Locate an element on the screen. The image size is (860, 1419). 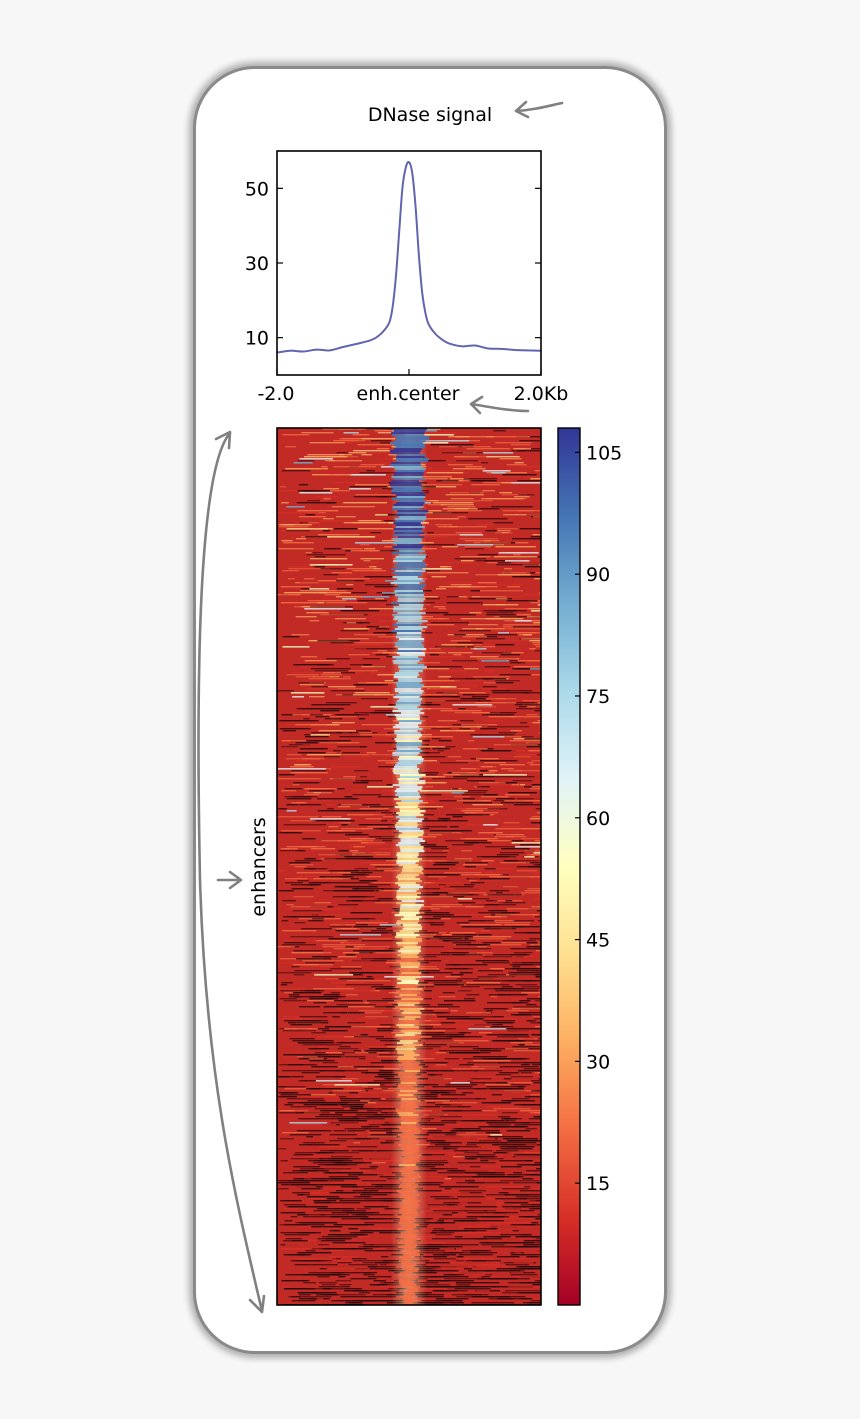
heatmap-ylabel: enhancers is located at coordinates (259, 866).